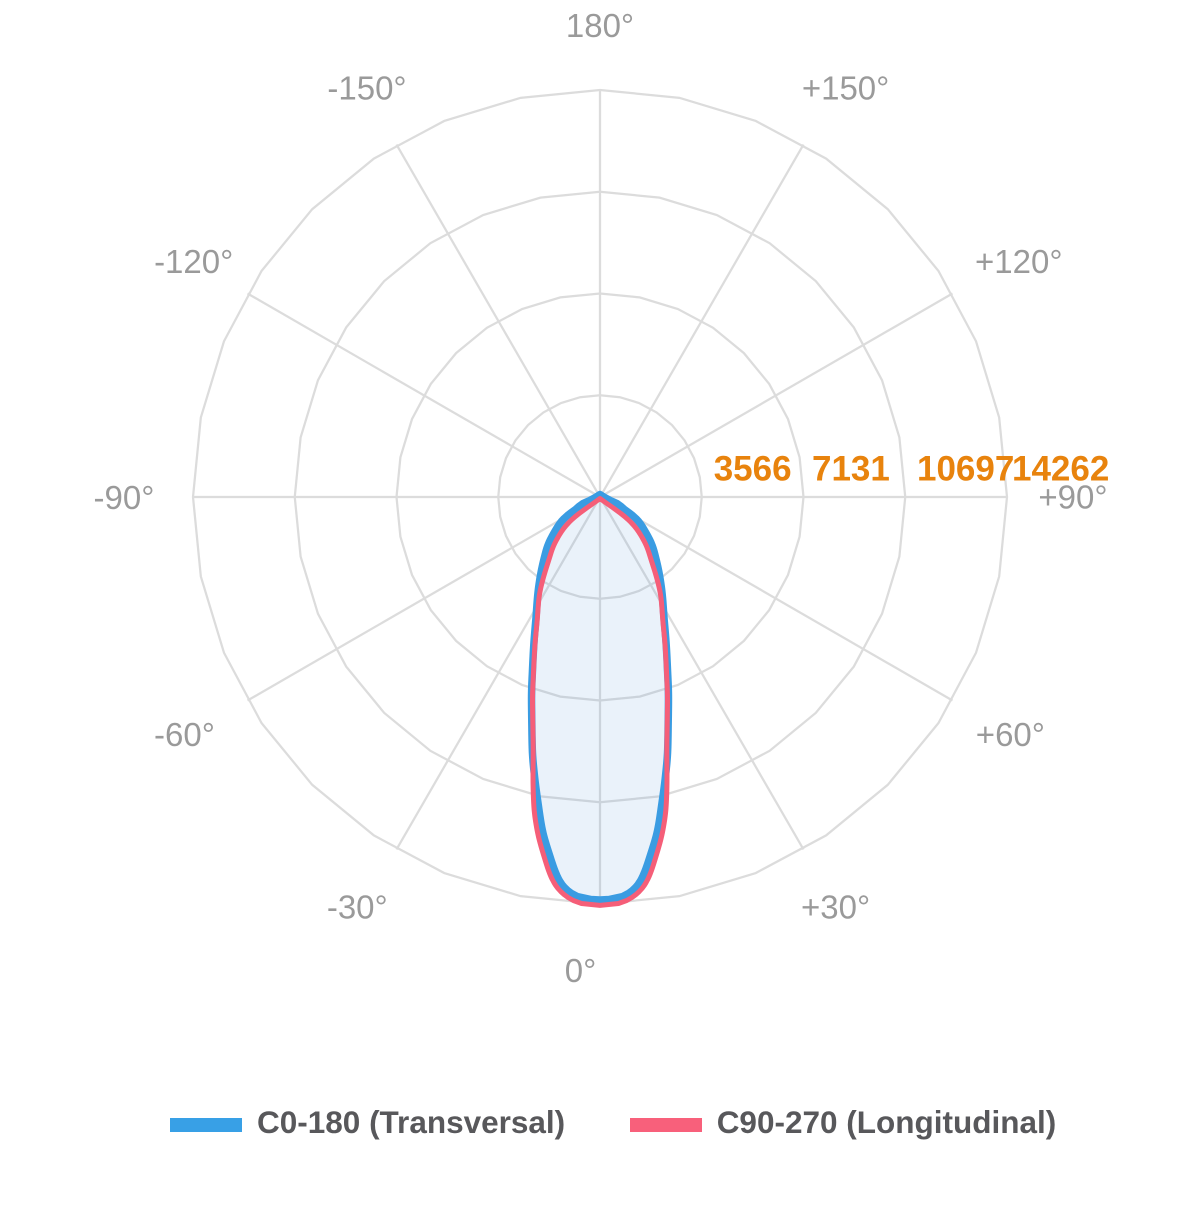 The width and height of the screenshot is (1200, 1205). I want to click on svg-text: +60°, so click(1010, 734).